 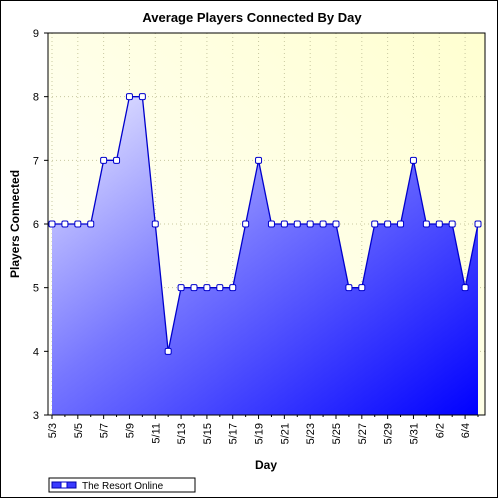 I want to click on legend: The Resort Online, so click(x=122, y=485).